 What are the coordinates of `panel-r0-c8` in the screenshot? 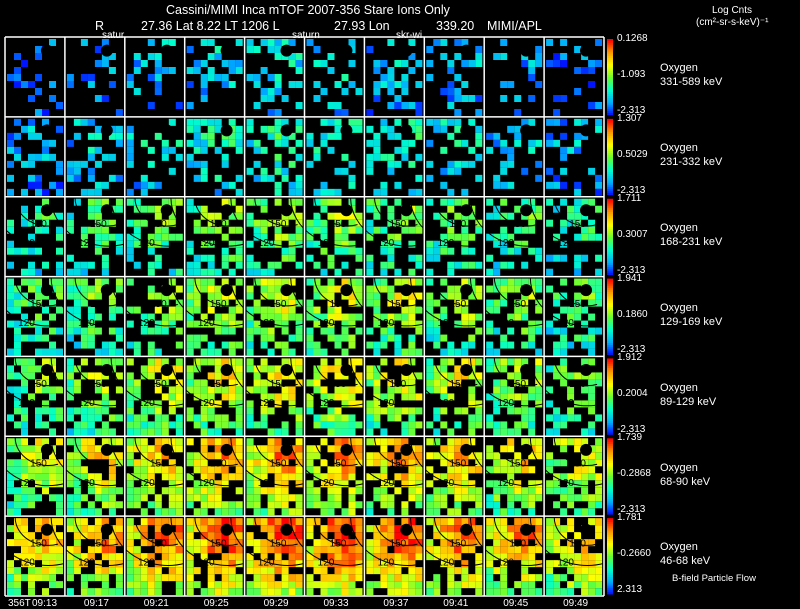 It's located at (518, 77).